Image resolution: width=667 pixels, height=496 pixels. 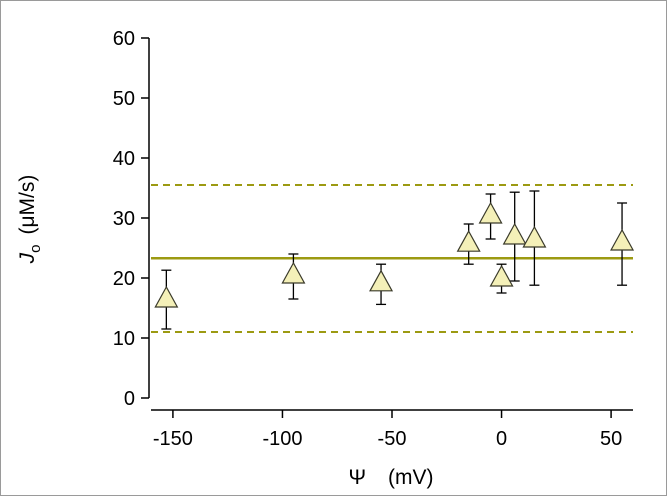 What do you see at coordinates (124, 339) in the screenshot?
I see `y-tick-label: 10` at bounding box center [124, 339].